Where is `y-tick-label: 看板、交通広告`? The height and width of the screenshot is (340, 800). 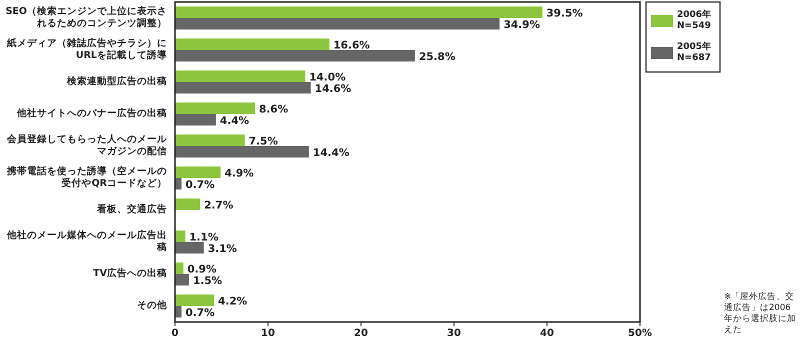 y-tick-label: 看板、交通広告 is located at coordinates (131, 209).